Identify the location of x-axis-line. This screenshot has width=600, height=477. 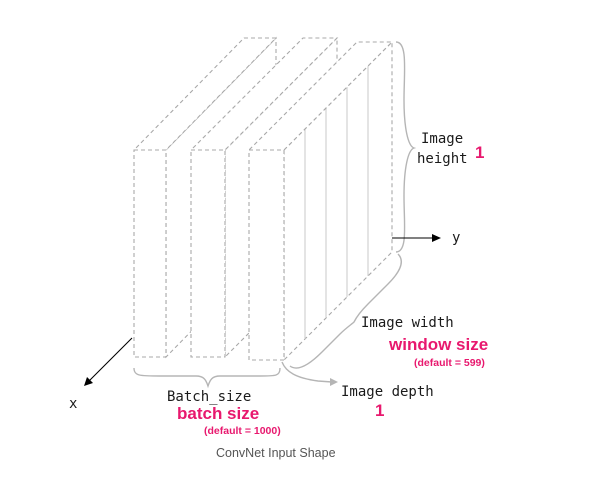
(110, 359).